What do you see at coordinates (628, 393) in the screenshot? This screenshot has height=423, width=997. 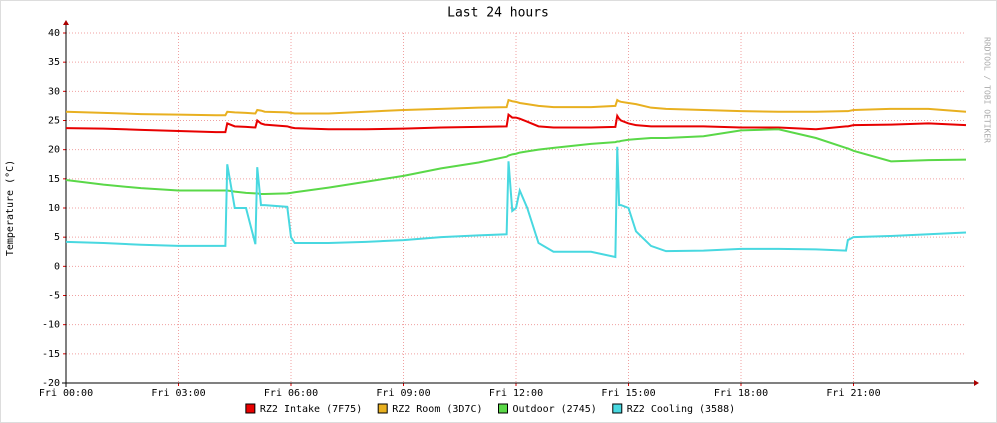 I see `x-tick-label: Fri 15:00` at bounding box center [628, 393].